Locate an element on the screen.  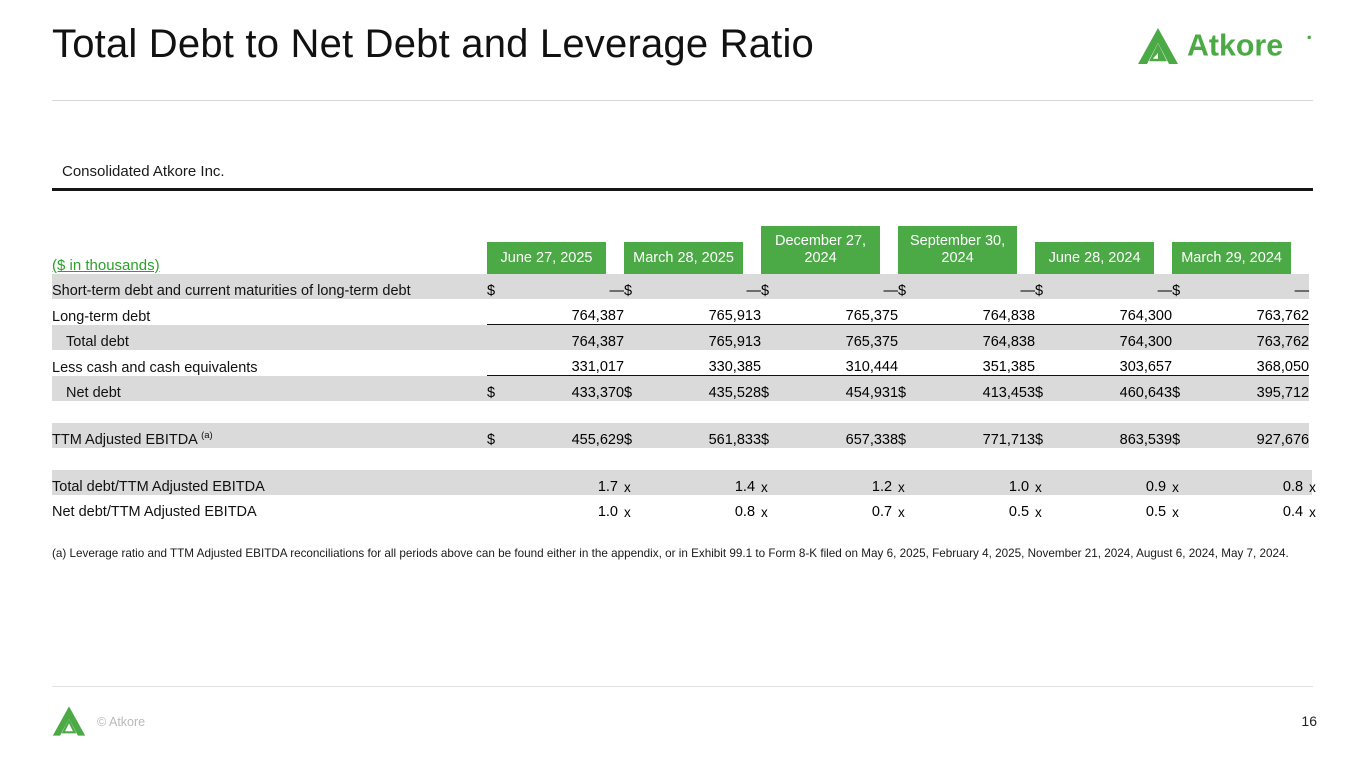
column-header-label: December 27, 2024 is located at coordinates (821, 250).